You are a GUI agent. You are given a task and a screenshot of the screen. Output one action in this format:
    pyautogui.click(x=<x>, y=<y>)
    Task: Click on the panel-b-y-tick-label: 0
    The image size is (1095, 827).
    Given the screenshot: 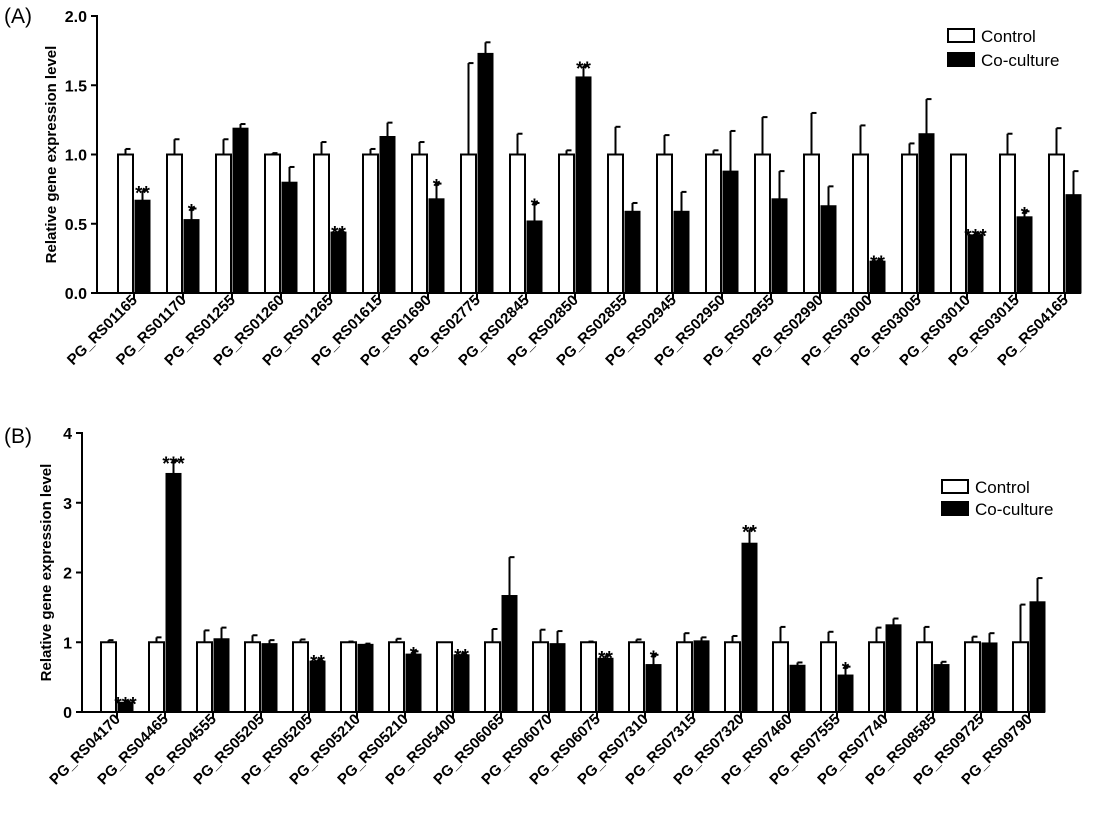 What is the action you would take?
    pyautogui.click(x=67, y=713)
    